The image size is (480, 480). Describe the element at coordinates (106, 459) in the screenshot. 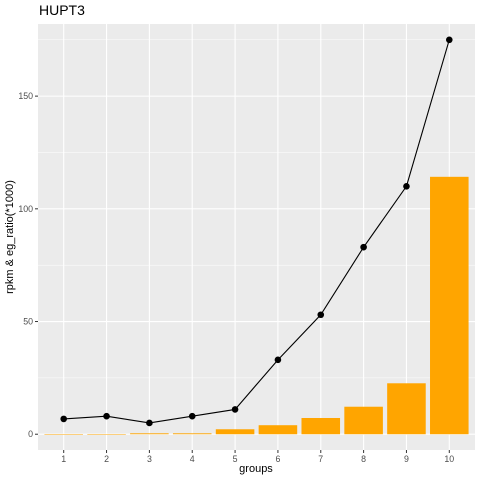

I see `x-tick-label: 2` at that location.